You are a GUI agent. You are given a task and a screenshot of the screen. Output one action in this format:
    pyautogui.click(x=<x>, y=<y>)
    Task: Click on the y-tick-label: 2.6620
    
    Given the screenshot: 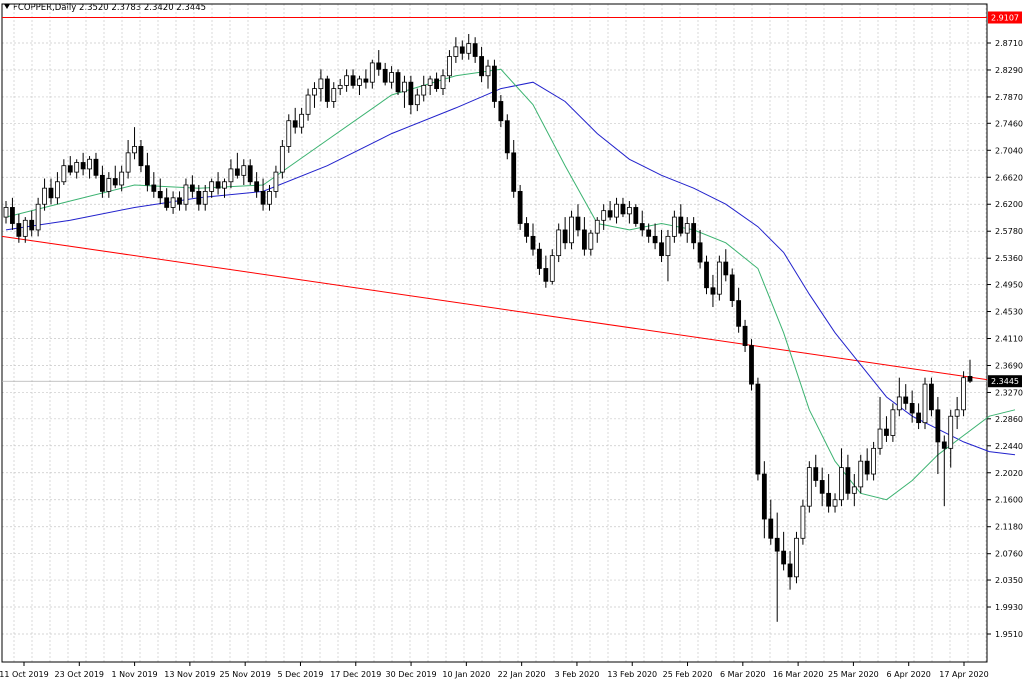 What is the action you would take?
    pyautogui.click(x=1009, y=177)
    